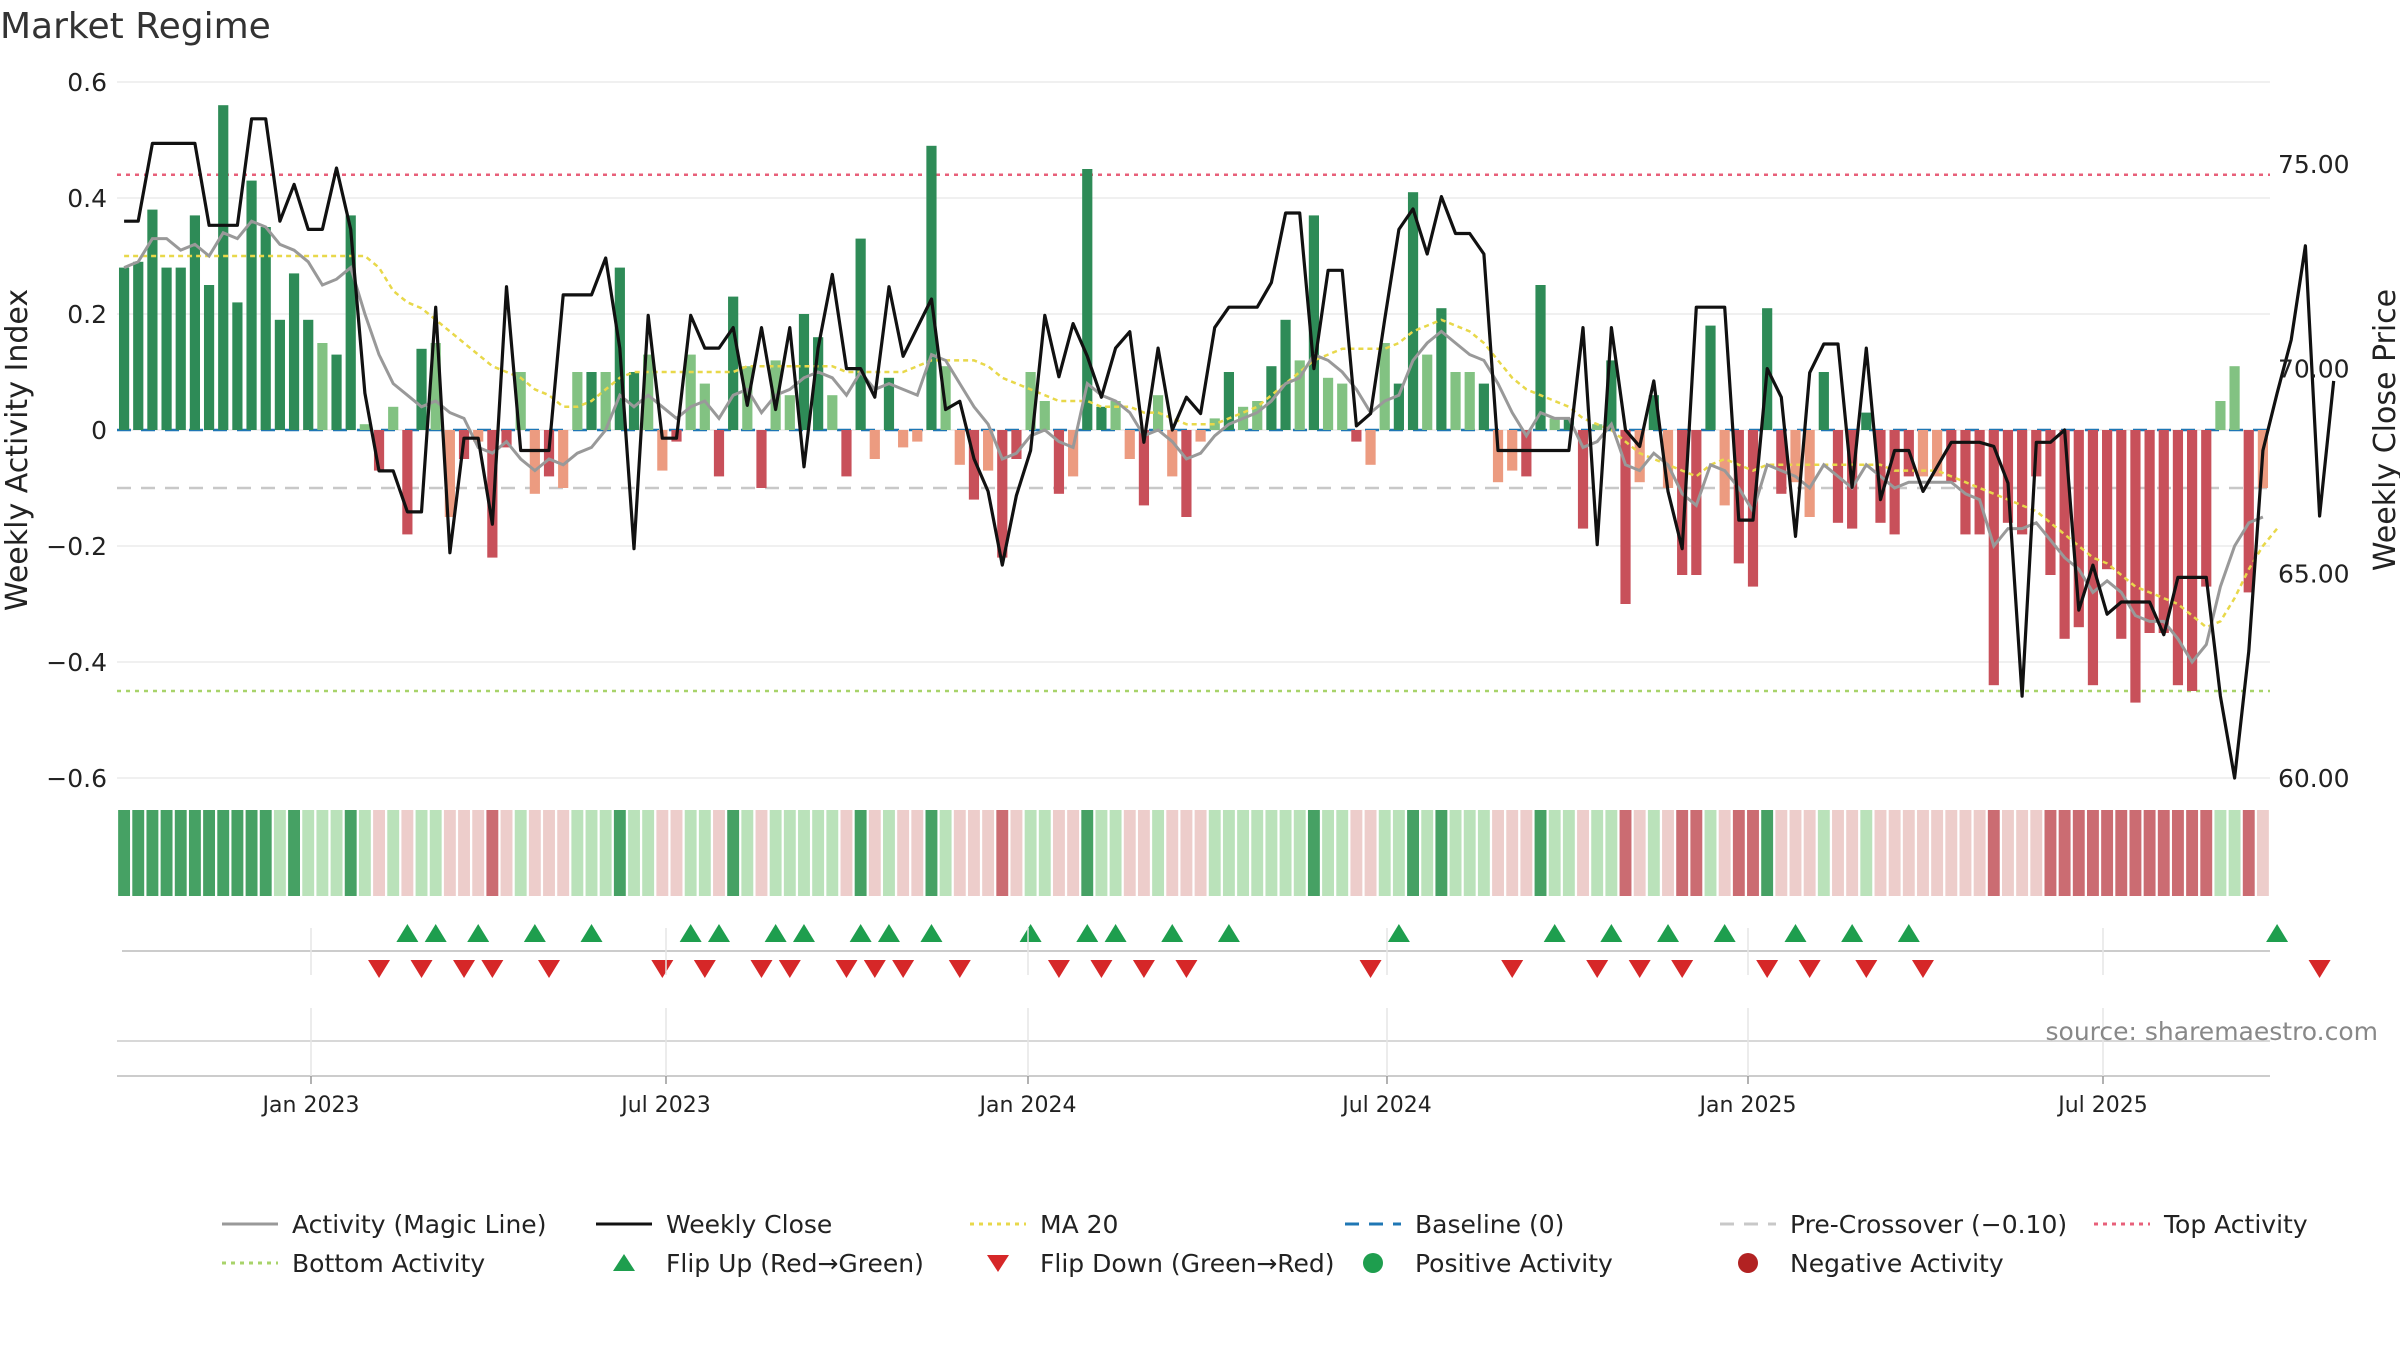 This screenshot has width=2400, height=1350. I want to click on chart-title: Market Regime, so click(135, 26).